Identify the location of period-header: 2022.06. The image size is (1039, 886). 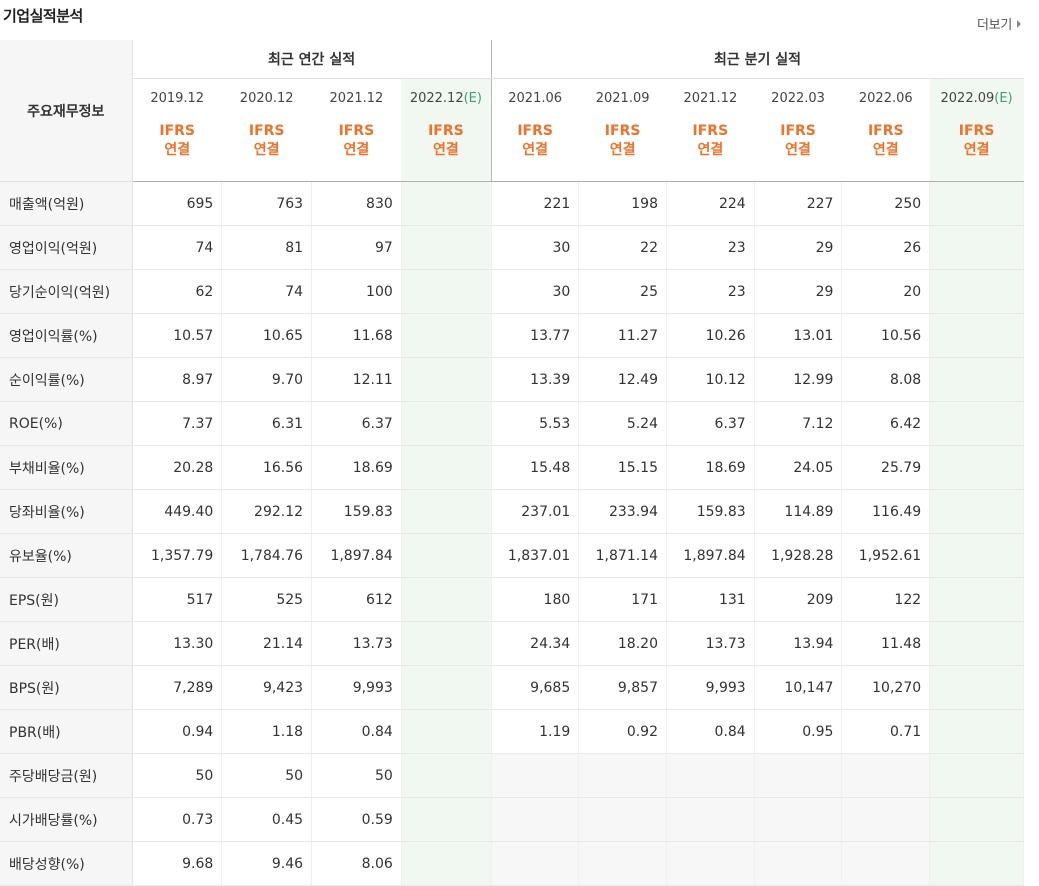
(886, 98).